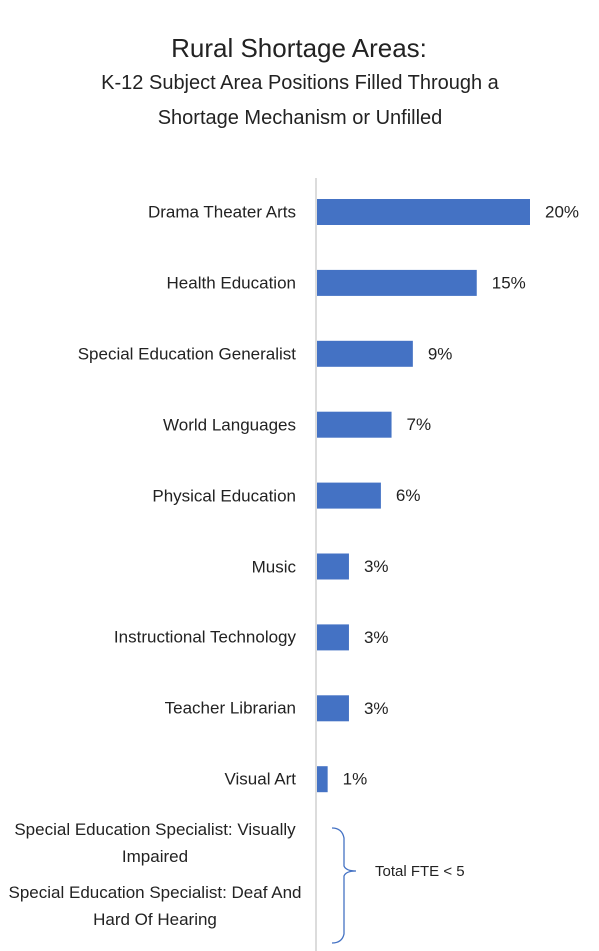 This screenshot has height=951, width=599. I want to click on value-label: 6%, so click(408, 495).